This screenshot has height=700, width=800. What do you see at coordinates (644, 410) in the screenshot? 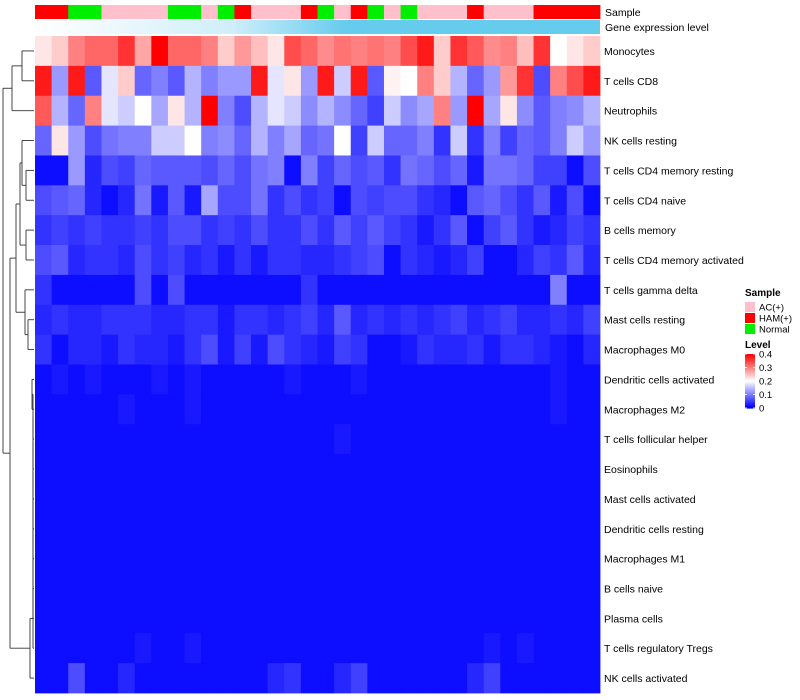
I see `row-label: Macrophages M2` at bounding box center [644, 410].